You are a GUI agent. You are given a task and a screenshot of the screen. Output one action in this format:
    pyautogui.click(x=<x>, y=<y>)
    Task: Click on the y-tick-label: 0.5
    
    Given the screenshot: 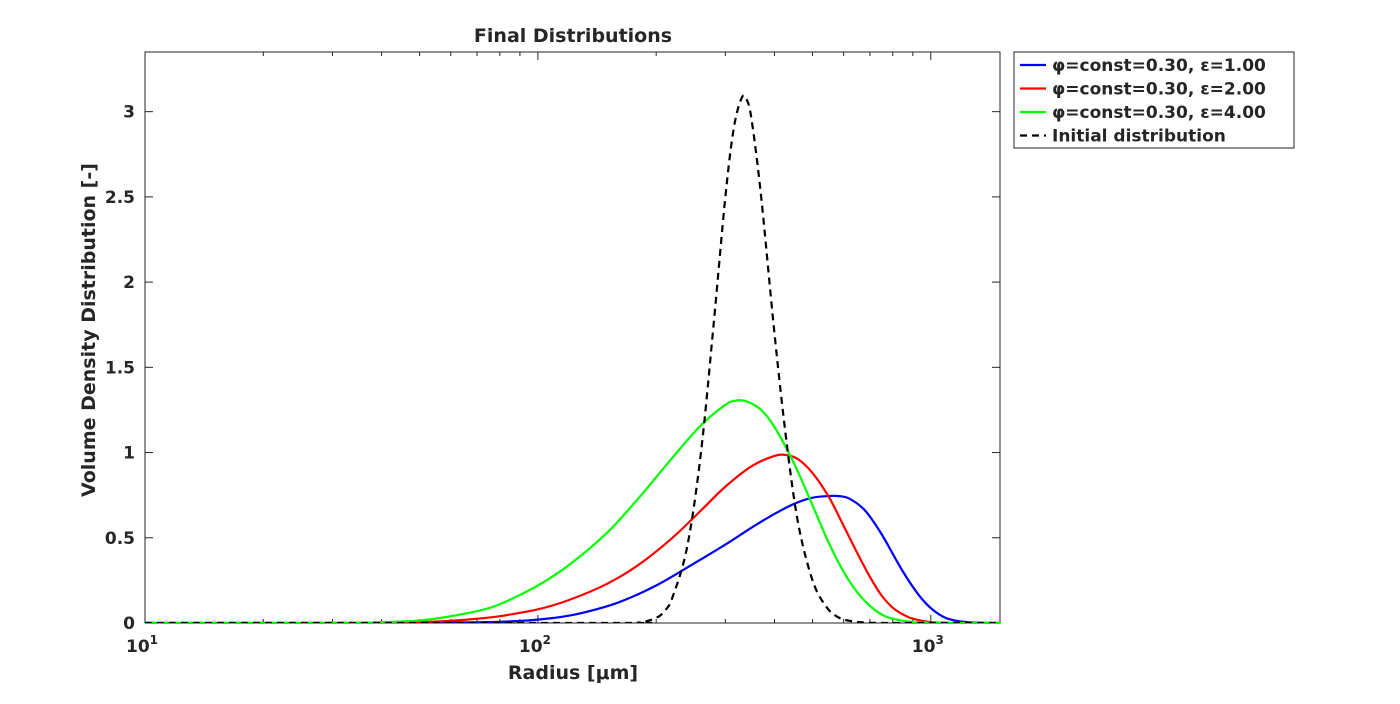 What is the action you would take?
    pyautogui.click(x=120, y=539)
    